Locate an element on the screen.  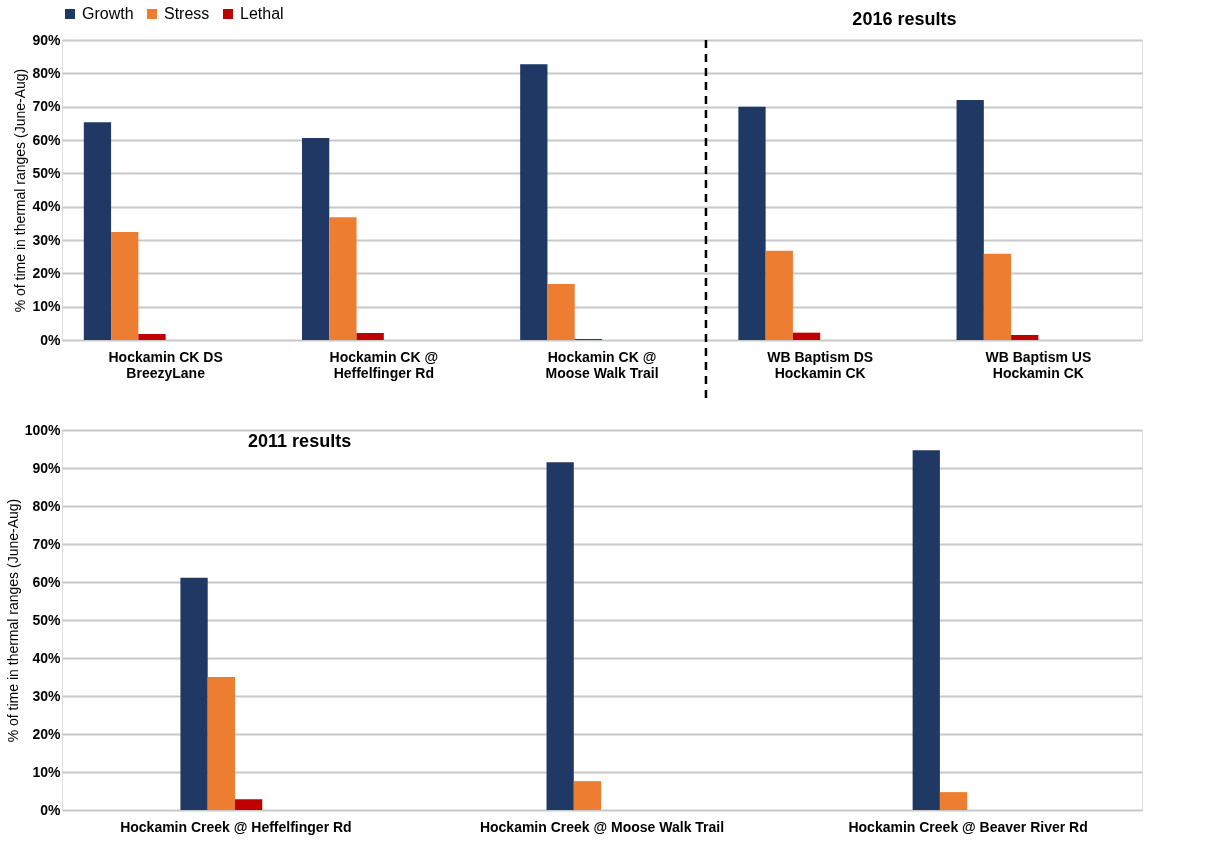
x-tick-label: Hockamin Creek @ Heffelfinger Rd is located at coordinates (236, 826).